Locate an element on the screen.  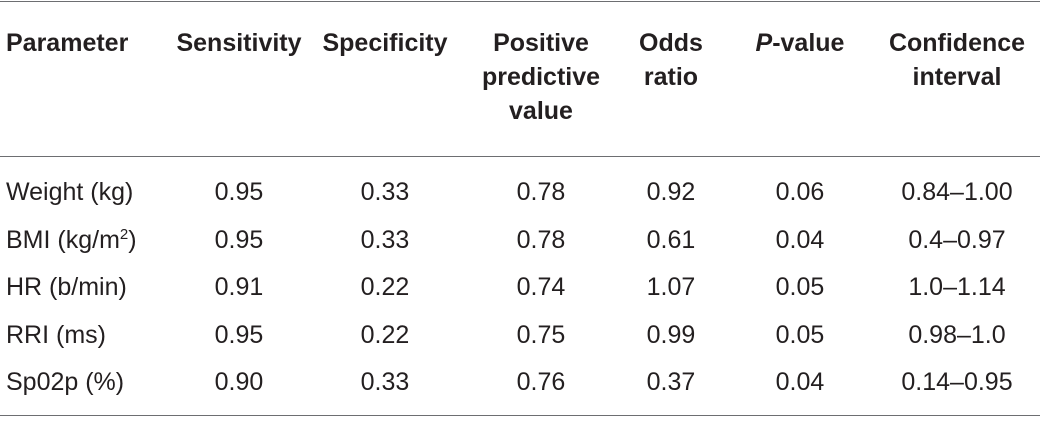
row-bmi-parameter-superscript: 2 is located at coordinates (124, 234).